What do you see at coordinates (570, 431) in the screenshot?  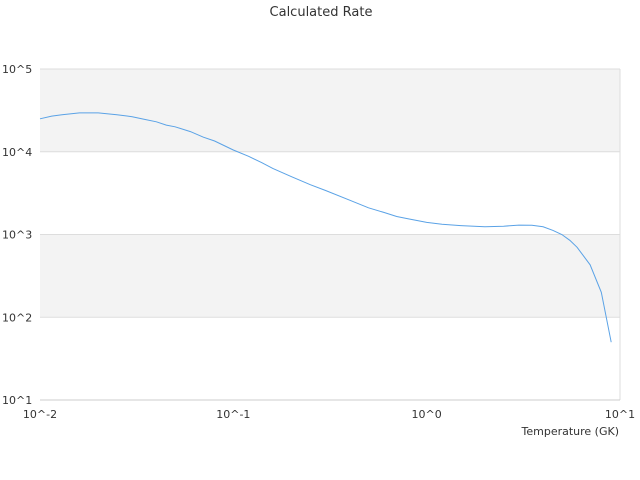 I see `x-axis-title: Temperature (GK)` at bounding box center [570, 431].